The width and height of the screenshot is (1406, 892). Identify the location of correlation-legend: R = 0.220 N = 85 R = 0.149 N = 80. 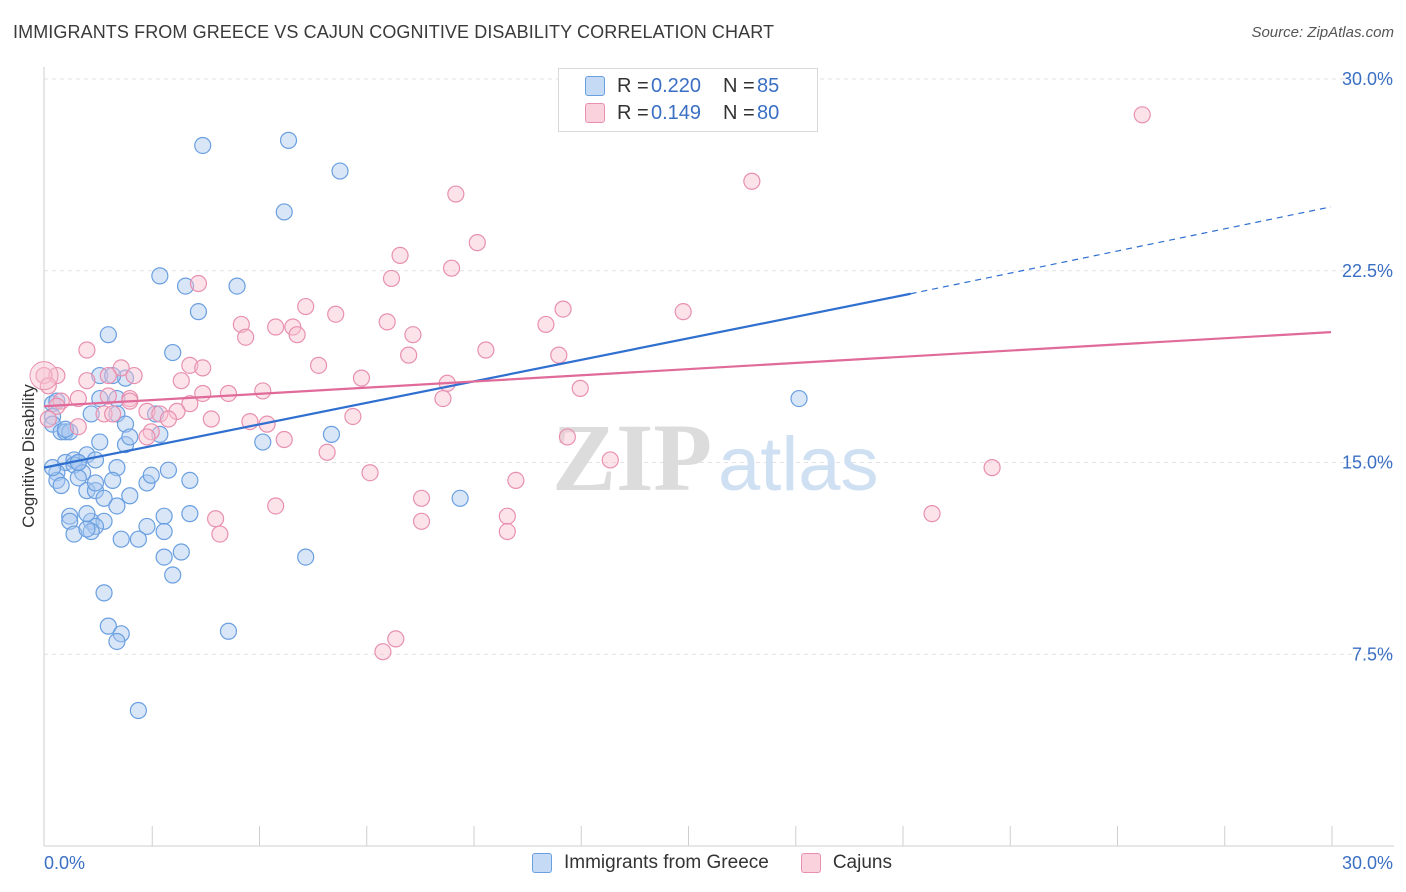
(688, 100).